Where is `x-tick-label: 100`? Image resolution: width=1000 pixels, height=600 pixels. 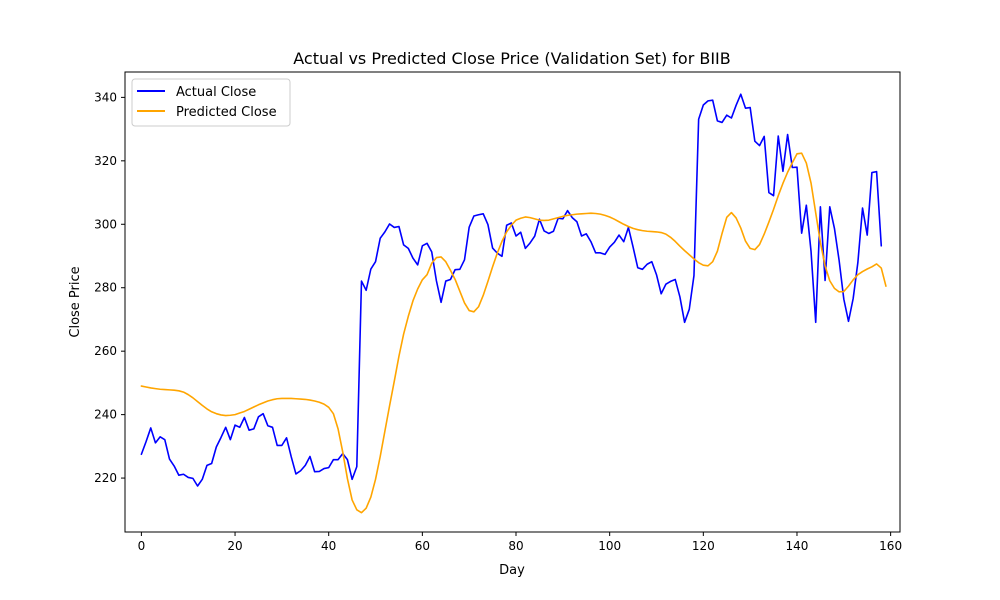
x-tick-label: 100 is located at coordinates (609, 546).